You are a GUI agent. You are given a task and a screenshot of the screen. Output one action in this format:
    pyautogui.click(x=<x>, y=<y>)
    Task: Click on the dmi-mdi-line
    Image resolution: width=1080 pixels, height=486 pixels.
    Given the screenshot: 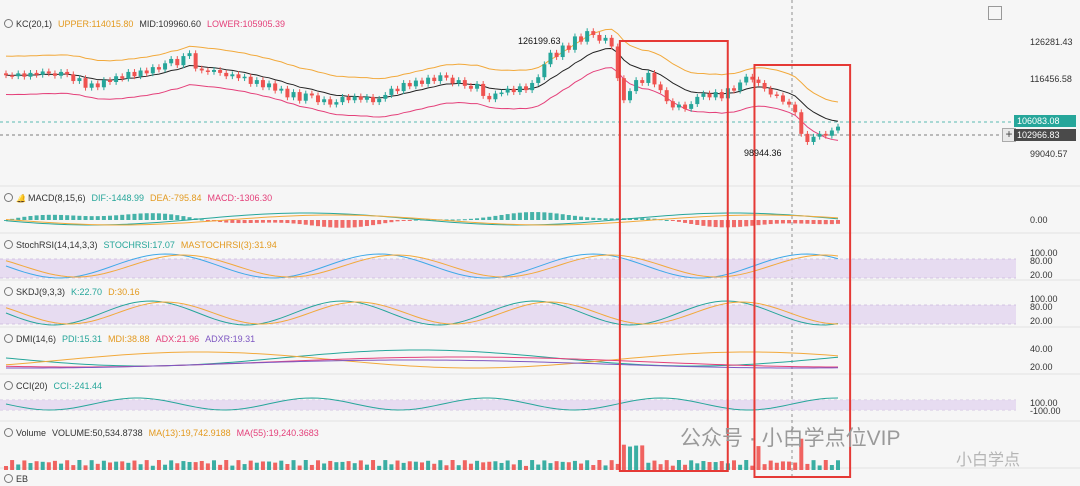 What is the action you would take?
    pyautogui.click(x=422, y=360)
    